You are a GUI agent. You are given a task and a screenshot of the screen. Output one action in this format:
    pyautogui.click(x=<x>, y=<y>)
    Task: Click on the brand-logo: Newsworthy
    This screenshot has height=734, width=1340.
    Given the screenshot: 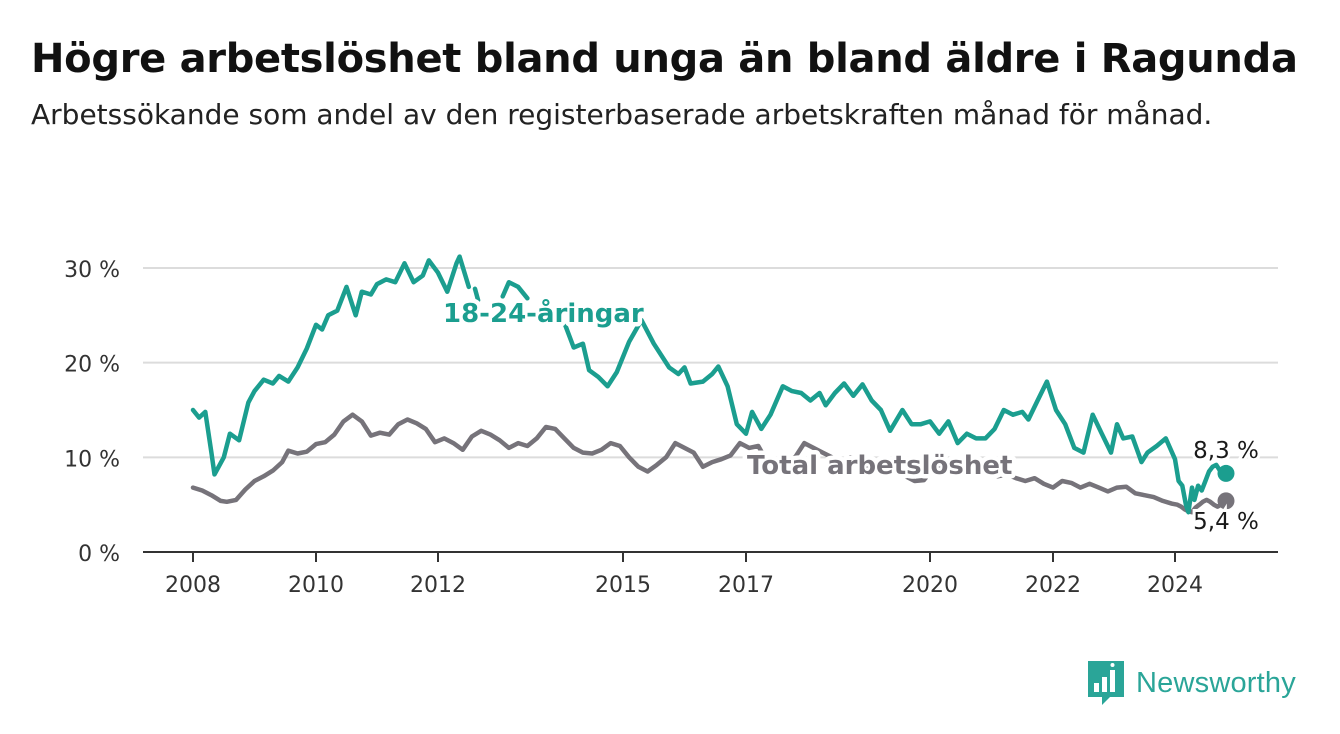 What is the action you would take?
    pyautogui.click(x=1192, y=683)
    